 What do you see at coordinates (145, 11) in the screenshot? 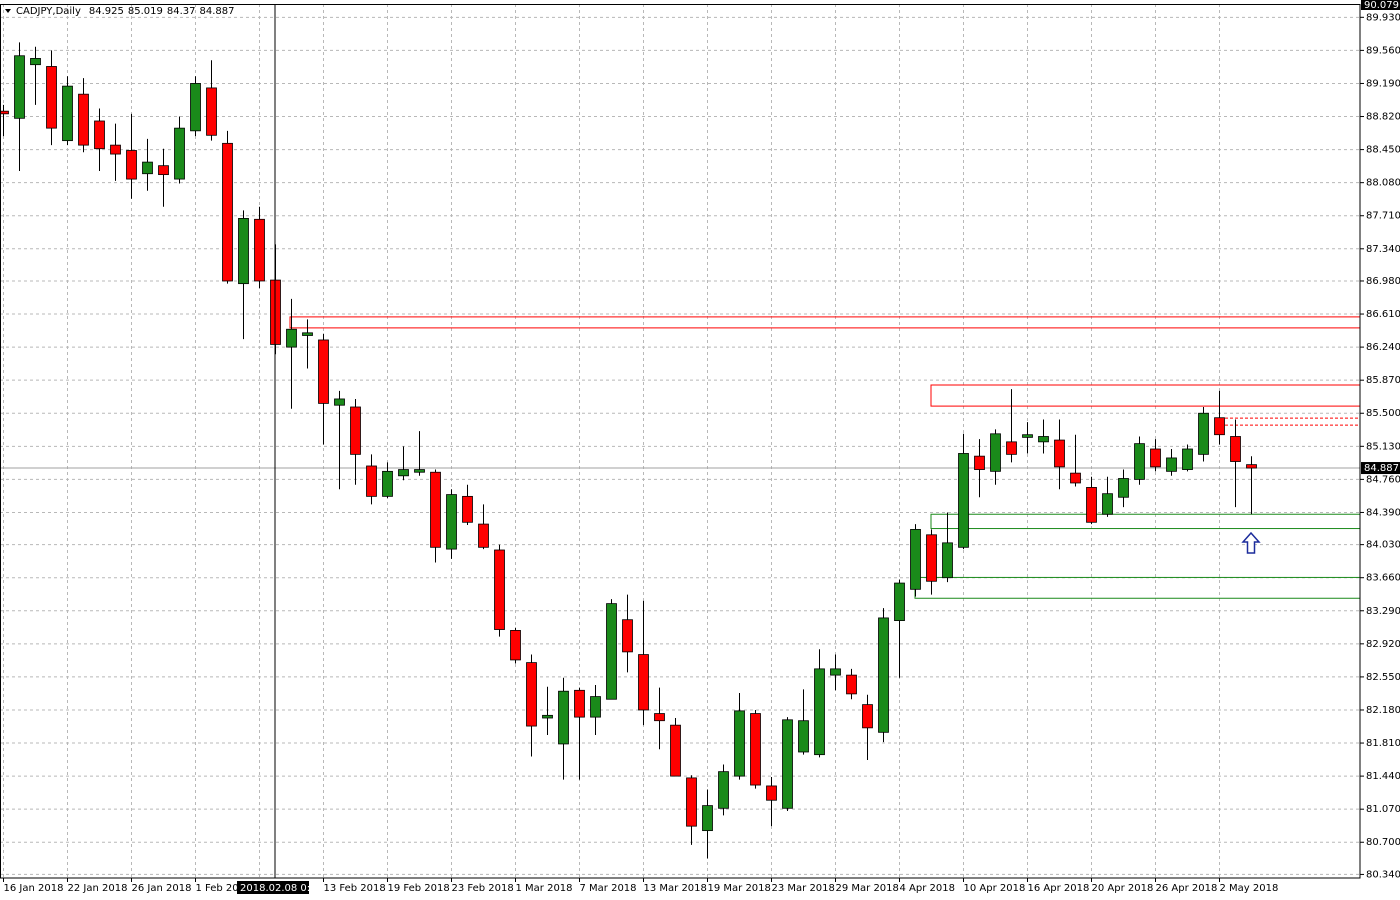
I see `header-high: 85.019` at bounding box center [145, 11].